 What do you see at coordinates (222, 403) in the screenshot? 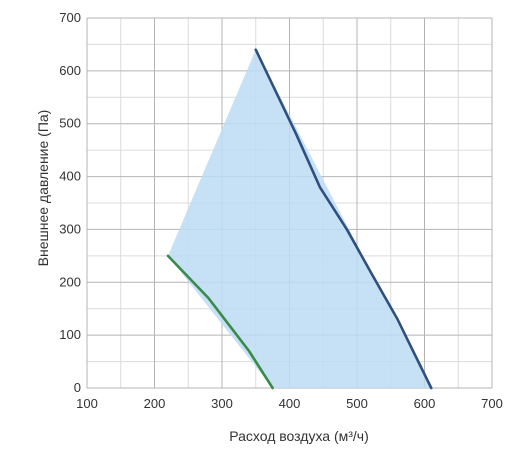
I see `x-tick-label: 300` at bounding box center [222, 403].